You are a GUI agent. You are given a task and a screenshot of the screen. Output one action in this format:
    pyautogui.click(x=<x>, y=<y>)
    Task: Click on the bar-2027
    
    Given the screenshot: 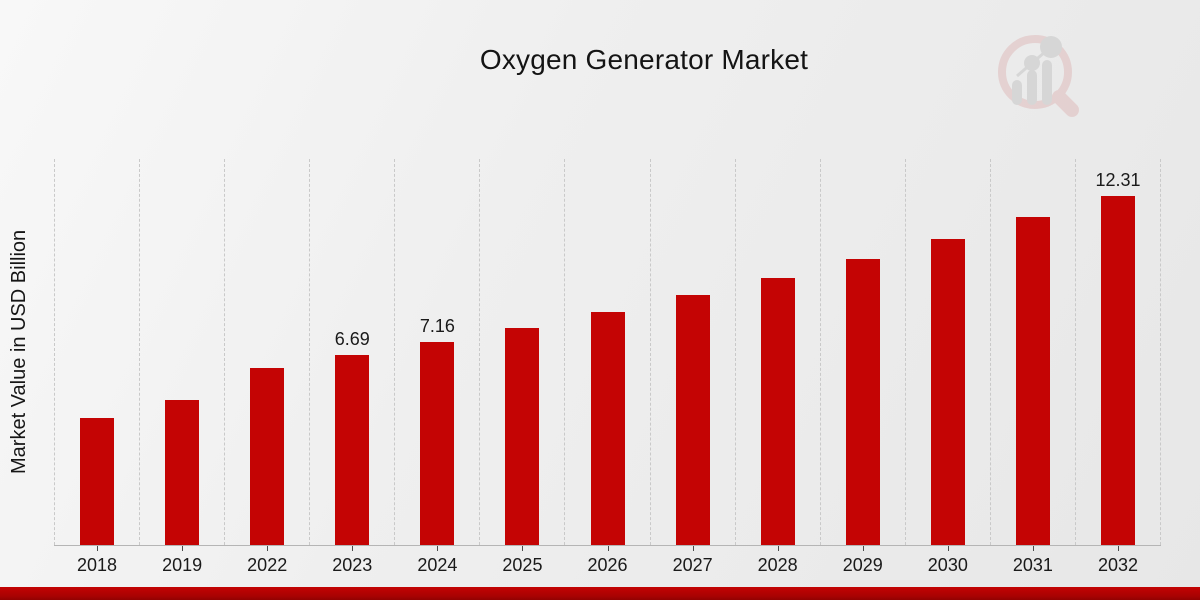 What is the action you would take?
    pyautogui.click(x=692, y=420)
    